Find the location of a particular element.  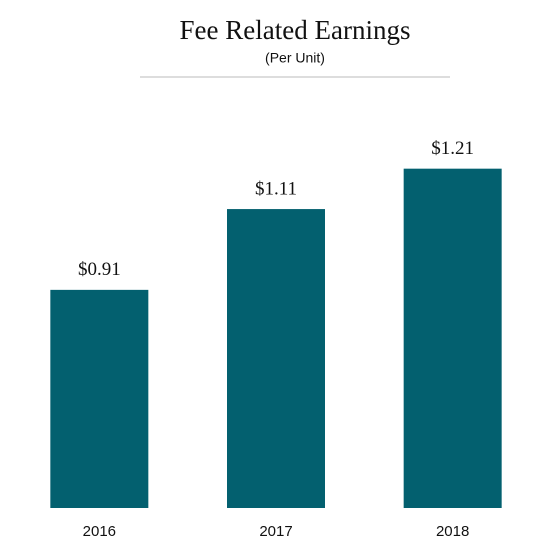

value-label: $0.91 is located at coordinates (99, 269).